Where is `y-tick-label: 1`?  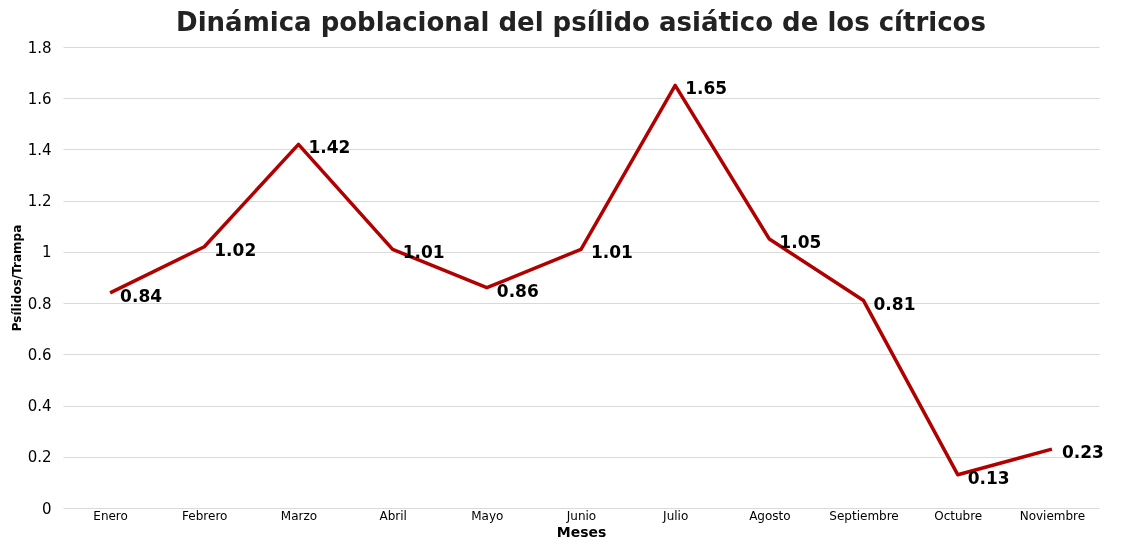 y-tick-label: 1 is located at coordinates (46, 252).